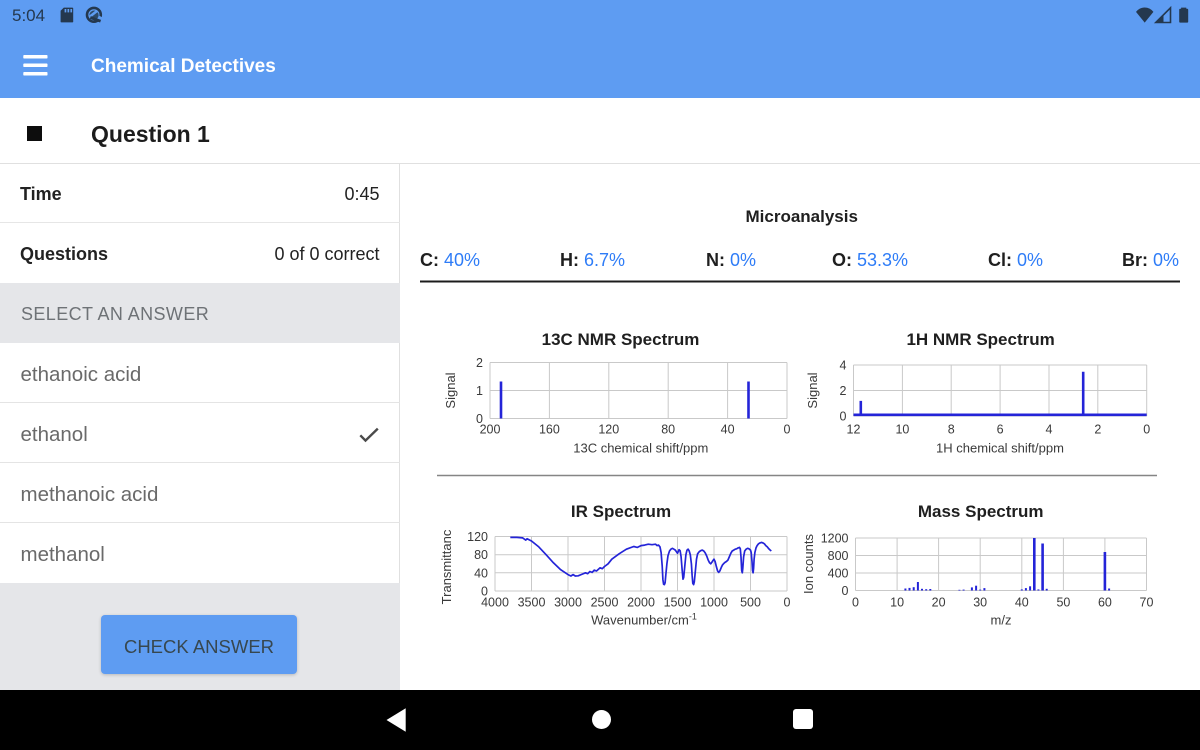  I want to click on svg-text: 4000, so click(495, 603).